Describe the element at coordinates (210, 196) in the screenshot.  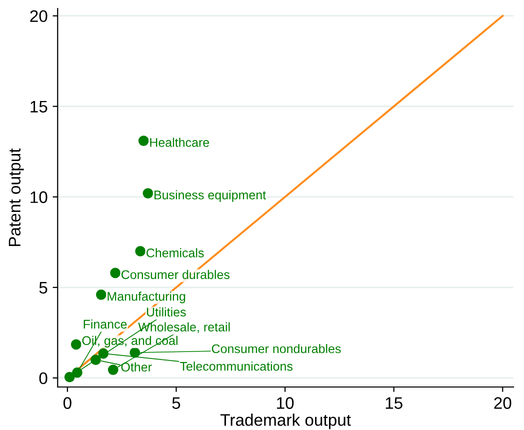
I see `annotation: Business equipment` at that location.